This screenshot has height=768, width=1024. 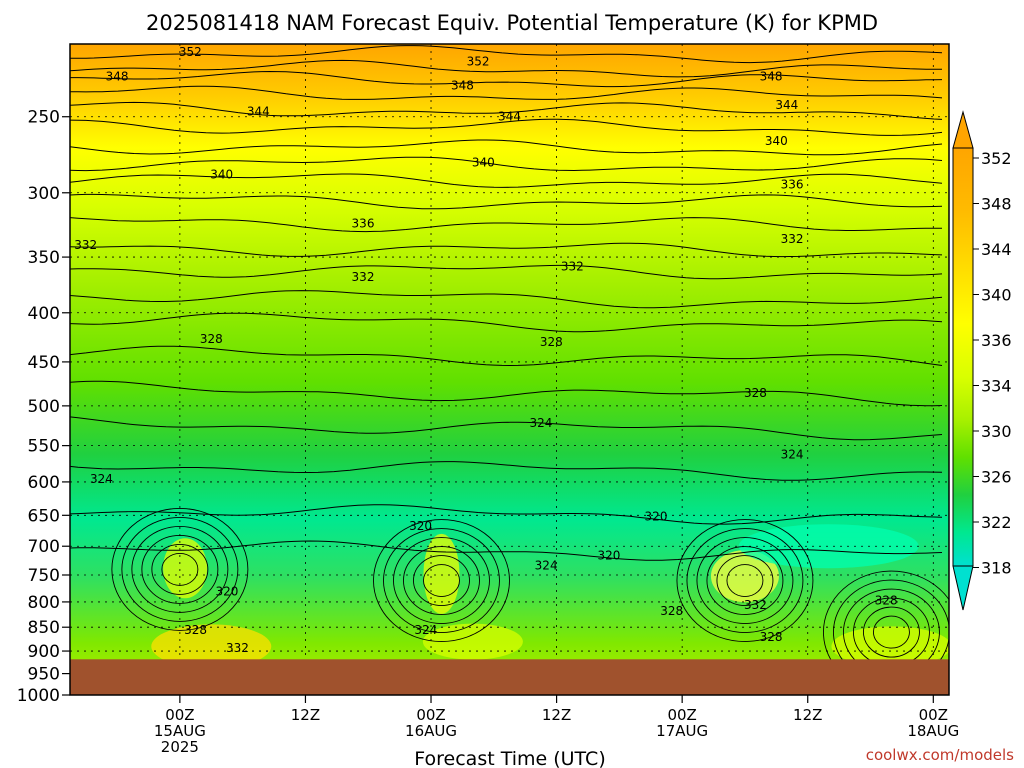 What do you see at coordinates (44, 363) in the screenshot?
I see `y-tick-label: 450` at bounding box center [44, 363].